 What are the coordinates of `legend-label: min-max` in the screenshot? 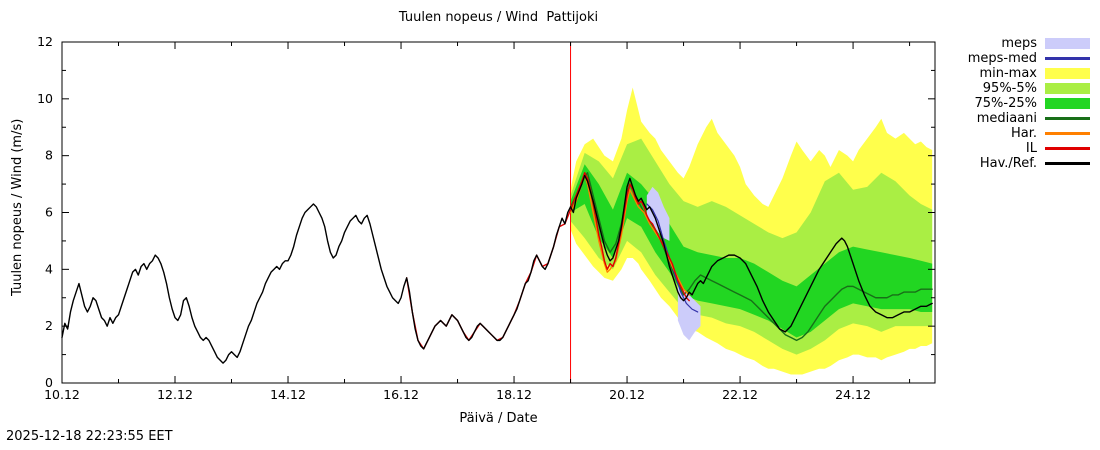 It's located at (1008, 73).